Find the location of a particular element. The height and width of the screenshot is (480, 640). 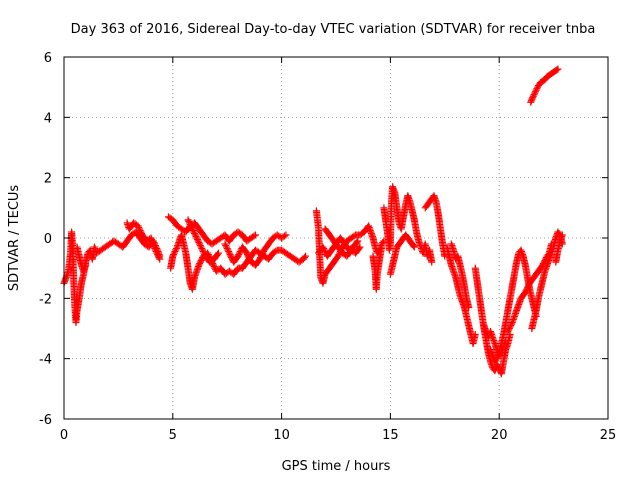

x-axis-label: GPS time / hours is located at coordinates (336, 466).